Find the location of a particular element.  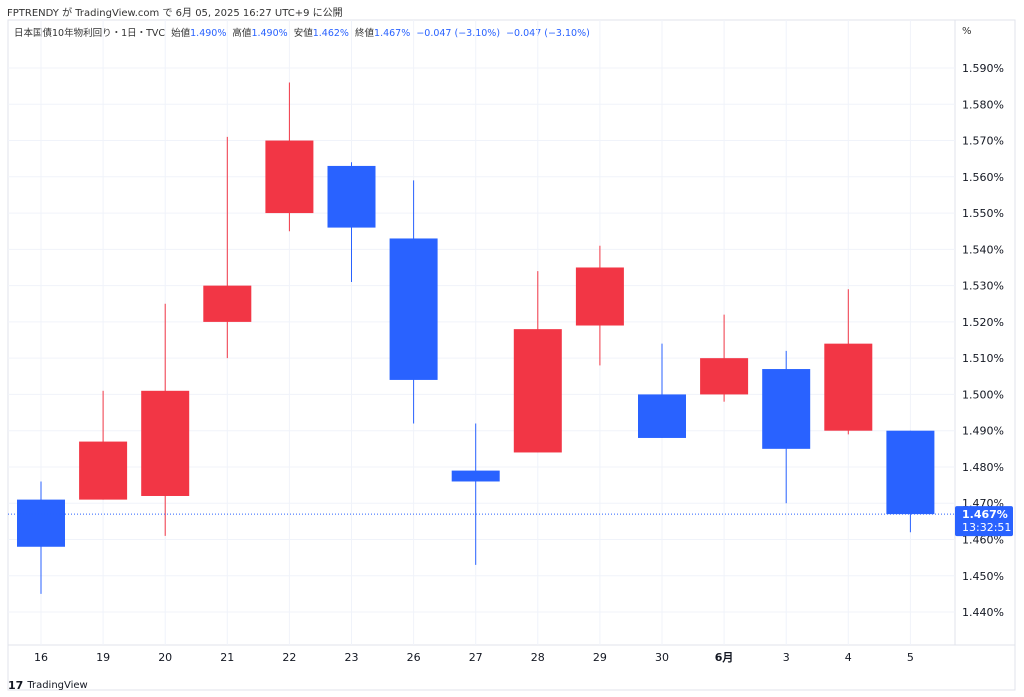

last-price-label-bg is located at coordinates (984, 521).